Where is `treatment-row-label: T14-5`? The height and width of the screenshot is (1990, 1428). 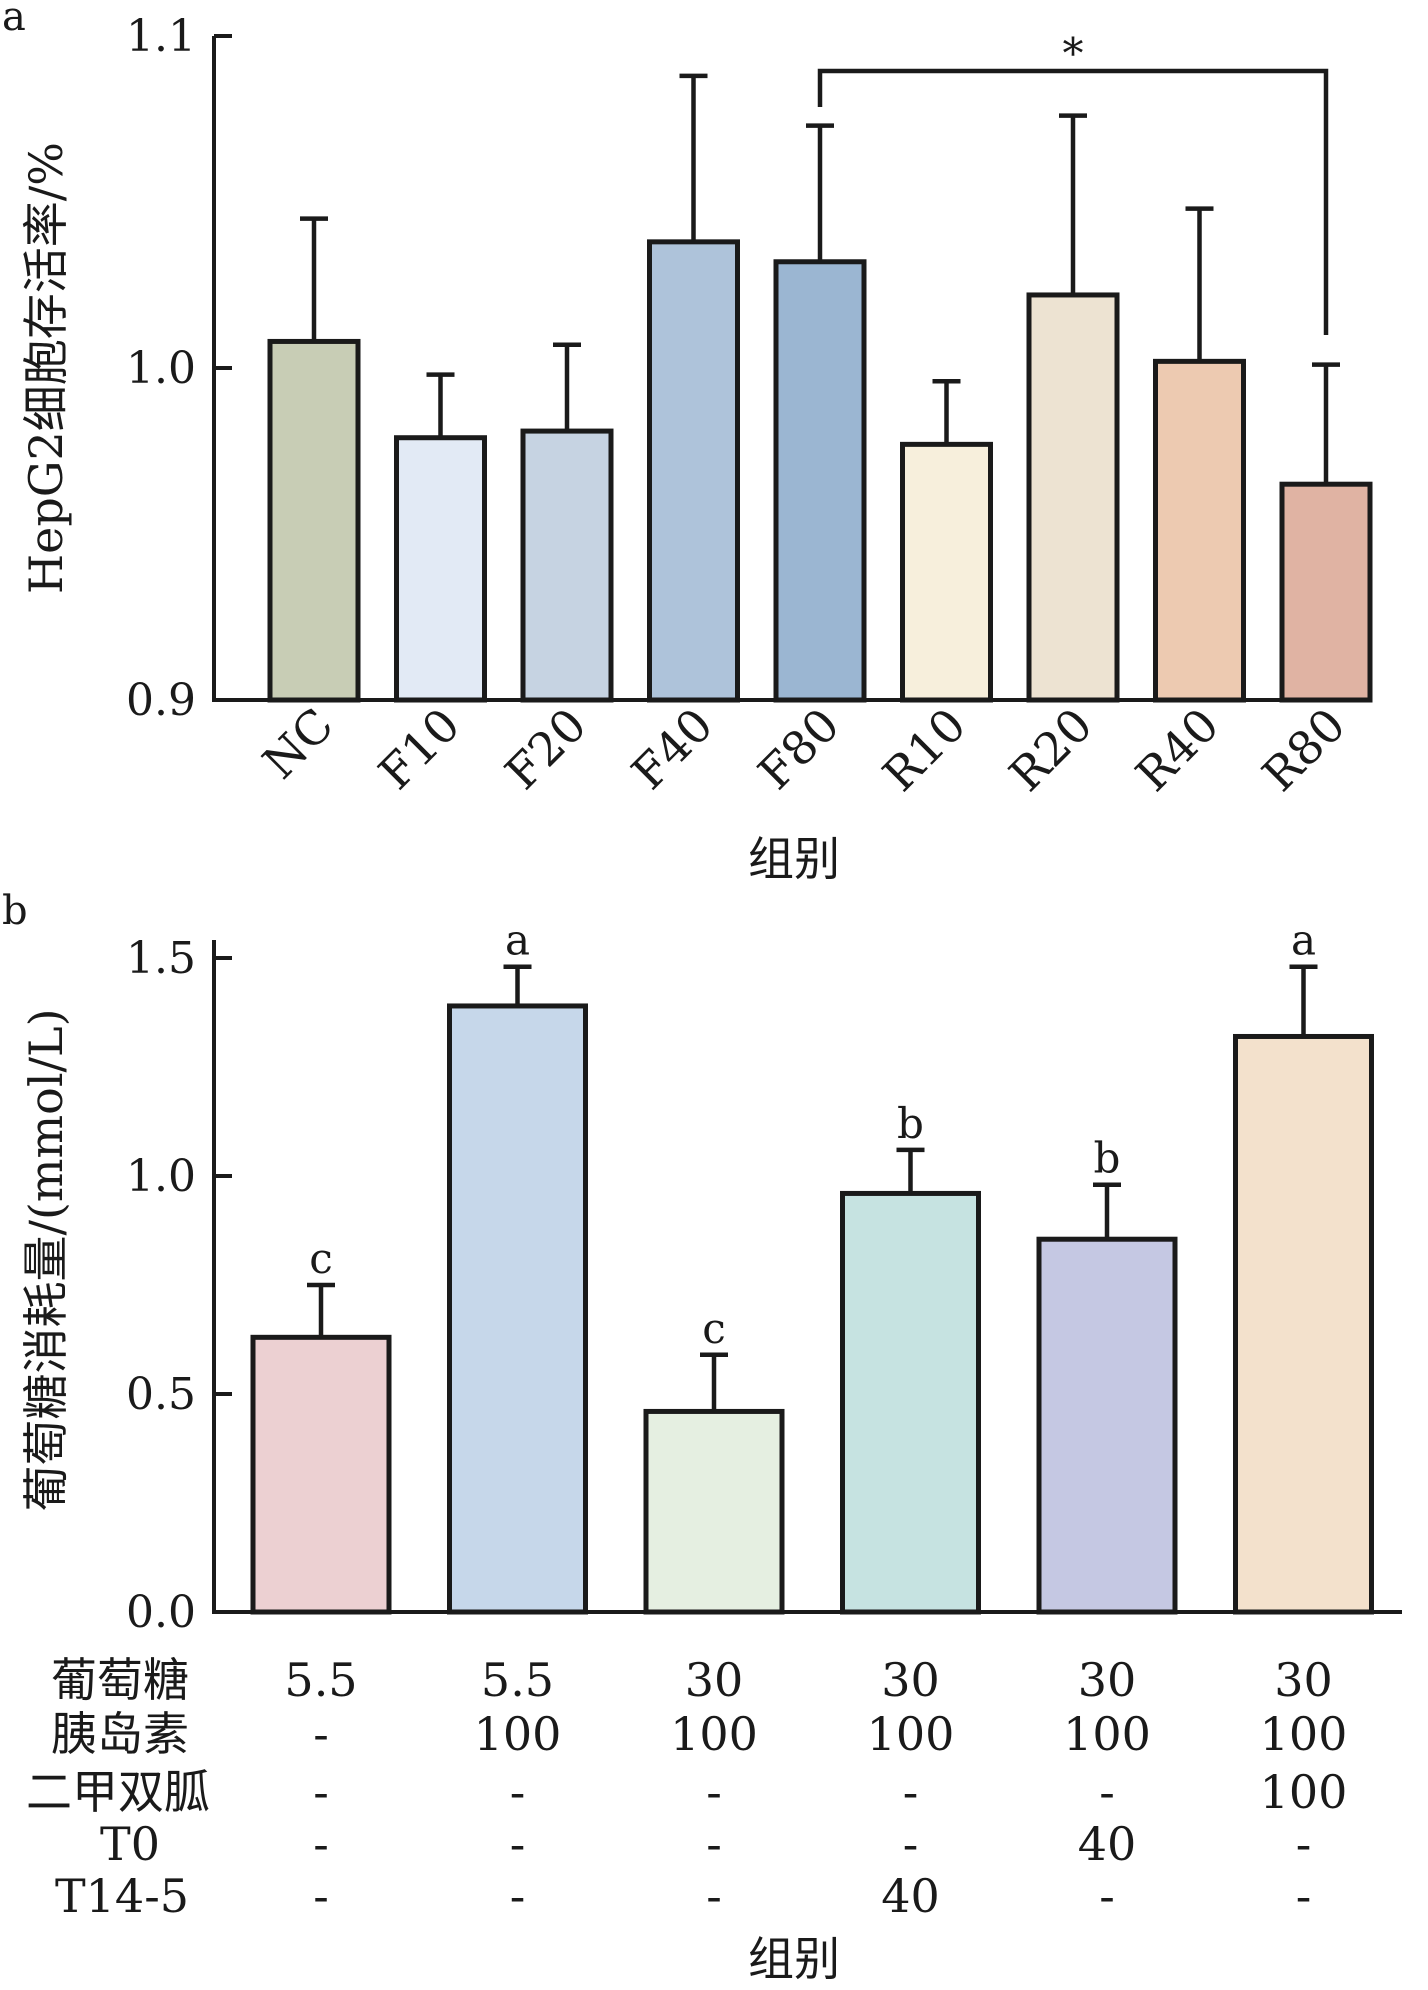
treatment-row-label: T14-5 is located at coordinates (122, 1896).